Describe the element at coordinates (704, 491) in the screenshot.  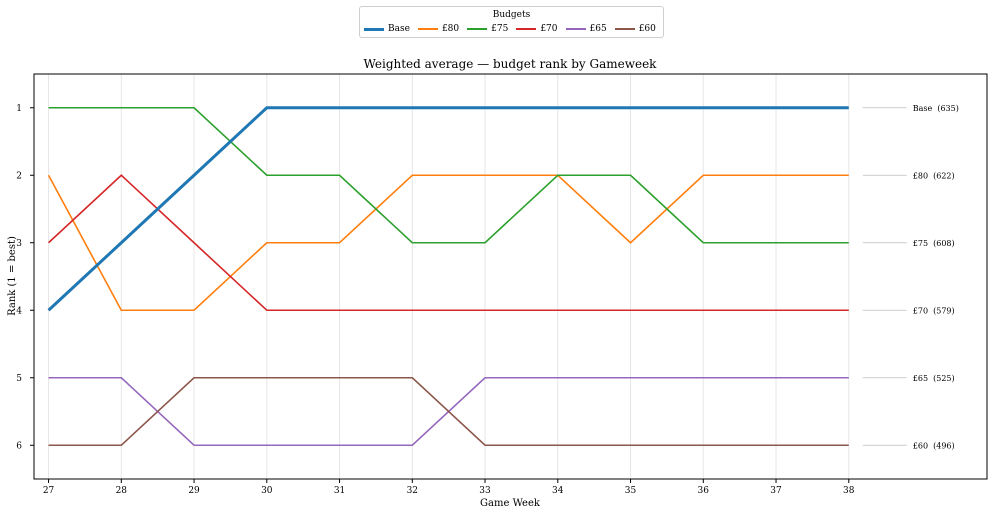
I see `x-tick-label: 36` at that location.